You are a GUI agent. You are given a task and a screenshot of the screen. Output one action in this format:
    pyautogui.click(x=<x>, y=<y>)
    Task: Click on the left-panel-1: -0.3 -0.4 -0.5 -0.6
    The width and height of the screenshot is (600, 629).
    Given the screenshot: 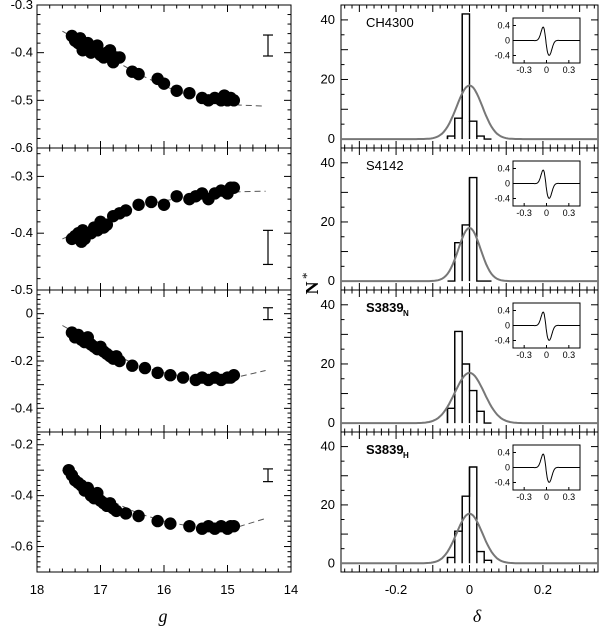 What is the action you would take?
    pyautogui.click(x=151, y=77)
    